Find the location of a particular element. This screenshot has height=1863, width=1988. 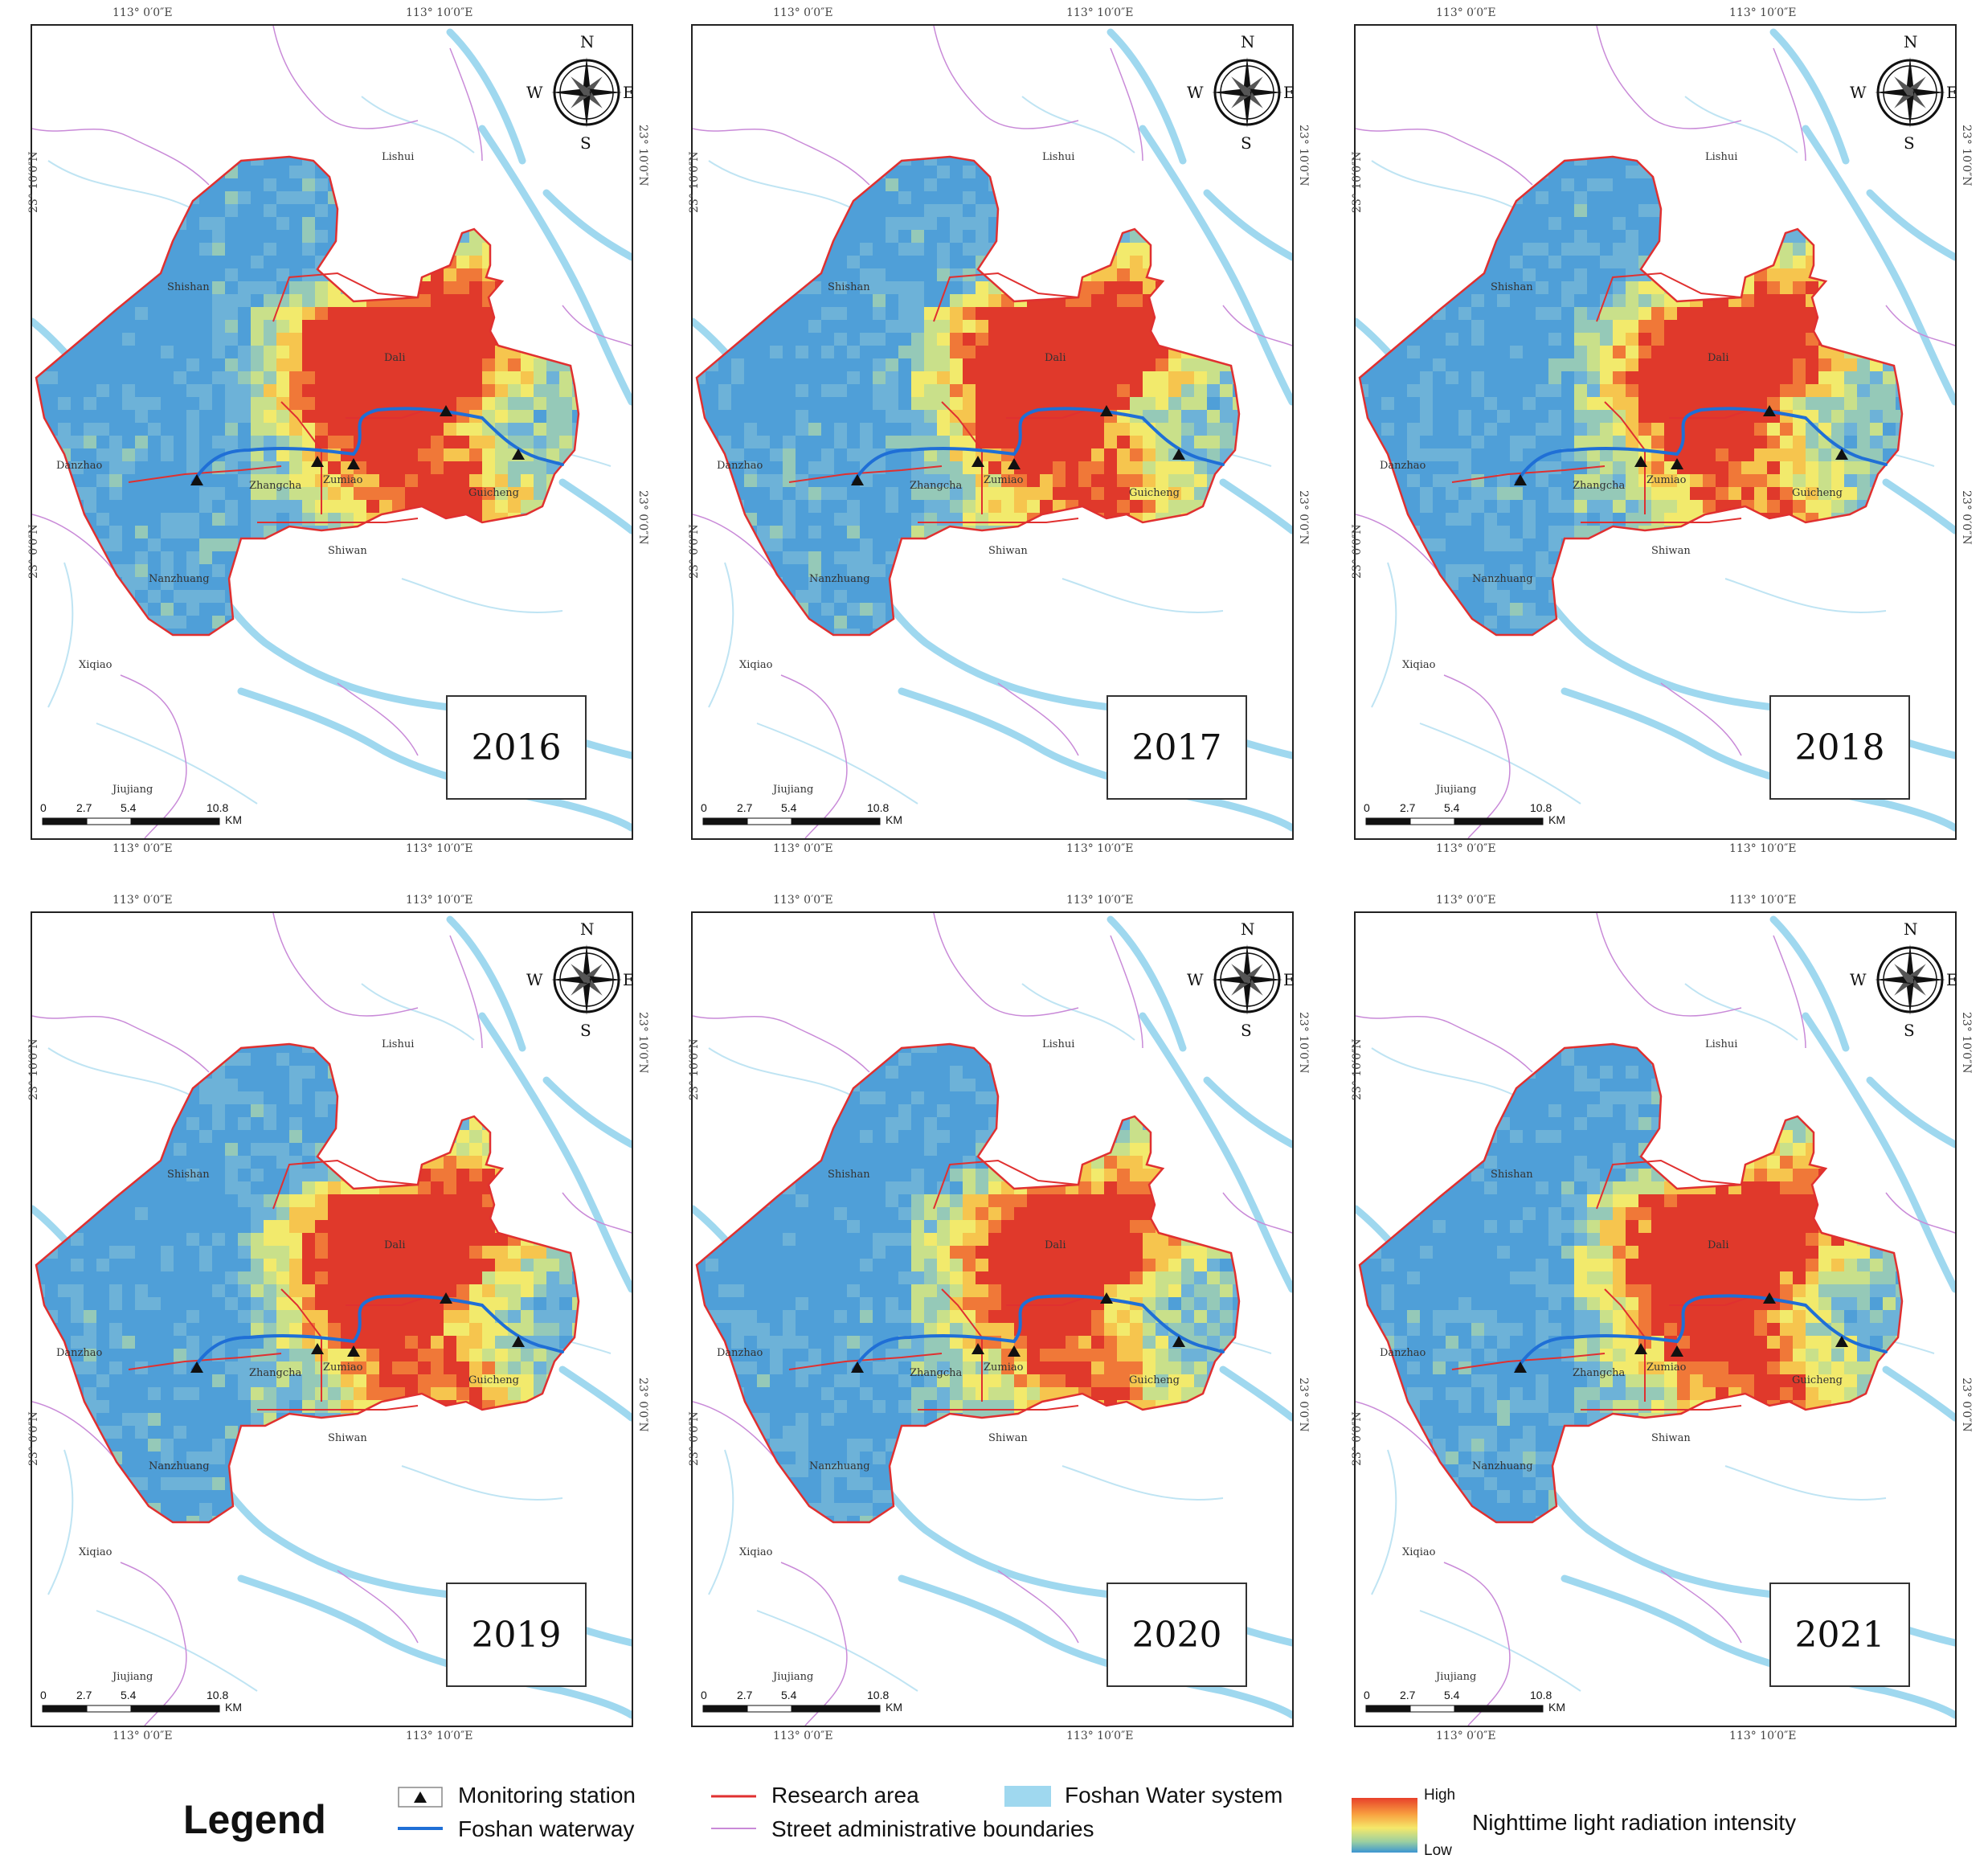

compass-north-label: N is located at coordinates (1248, 41).